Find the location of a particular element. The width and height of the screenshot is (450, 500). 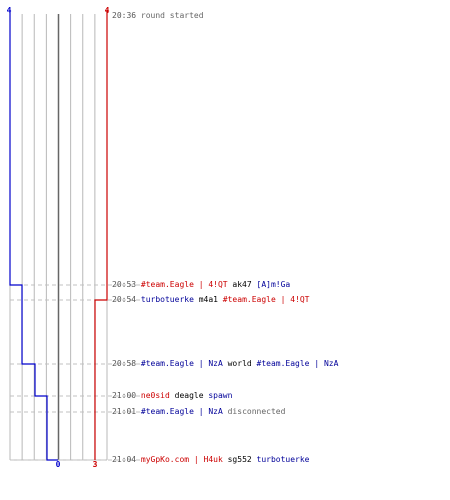

red-start-count-label: 4 is located at coordinates (107, 10).